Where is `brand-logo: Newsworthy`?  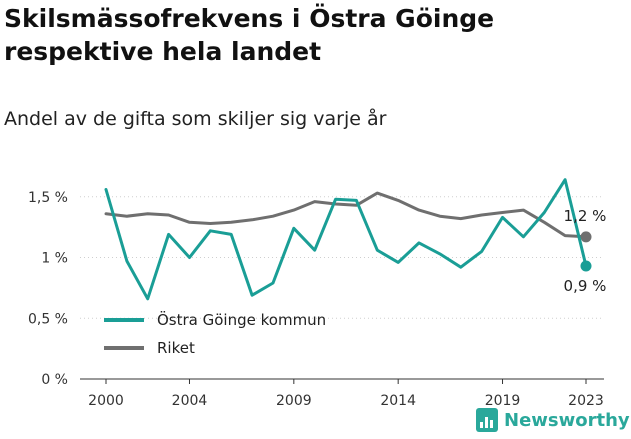
brand-logo: Newsworthy is located at coordinates (553, 420).